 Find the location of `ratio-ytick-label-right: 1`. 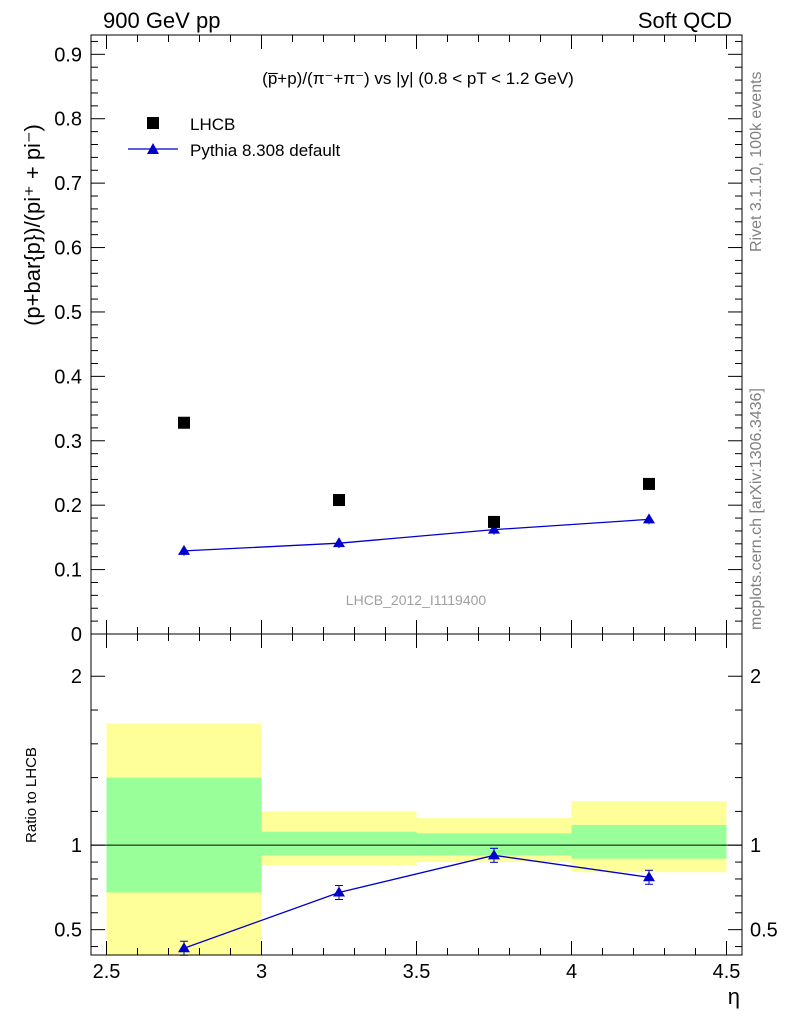

ratio-ytick-label-right: 1 is located at coordinates (755, 846).